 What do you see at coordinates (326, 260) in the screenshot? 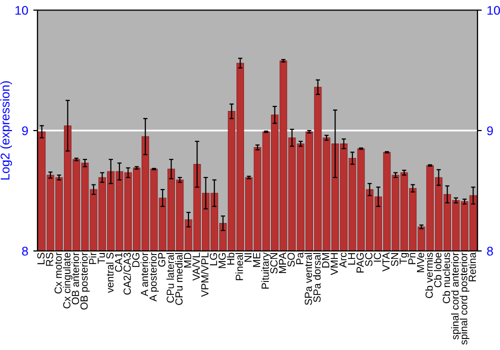
I see `x-tick-label: DM` at bounding box center [326, 260].